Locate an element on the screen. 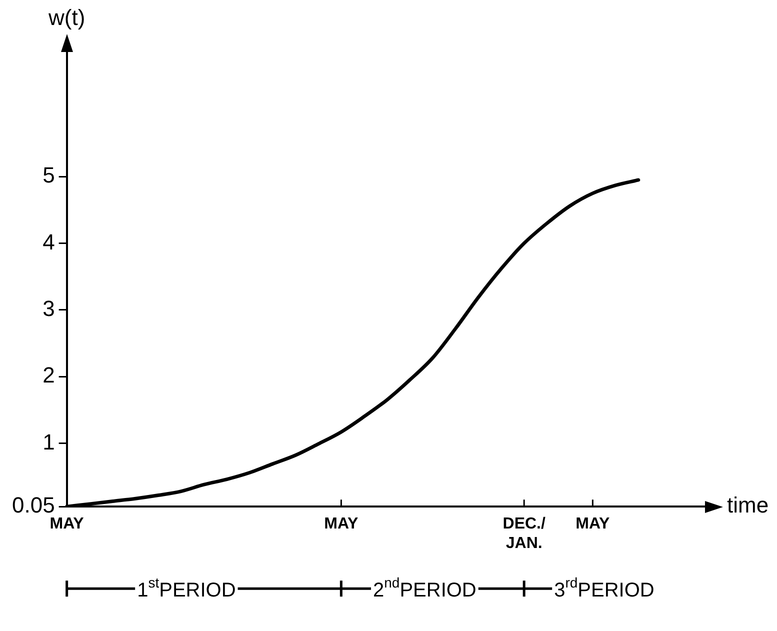 The height and width of the screenshot is (631, 777). y-tick-label: 5 is located at coordinates (48, 175).